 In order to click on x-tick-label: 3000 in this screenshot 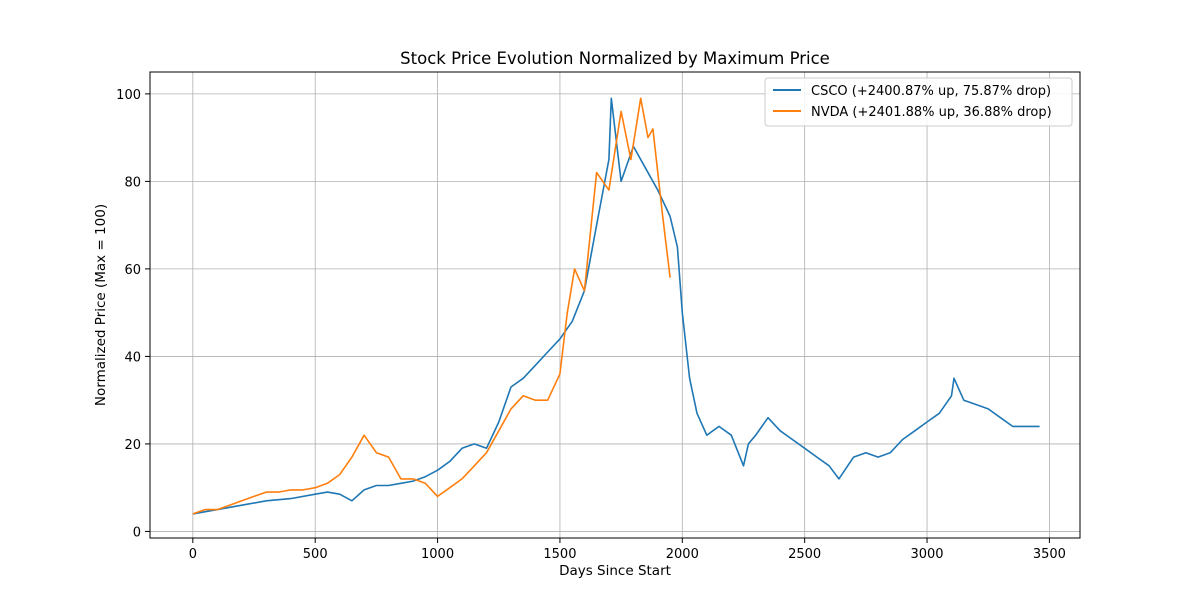, I will do `click(926, 554)`.